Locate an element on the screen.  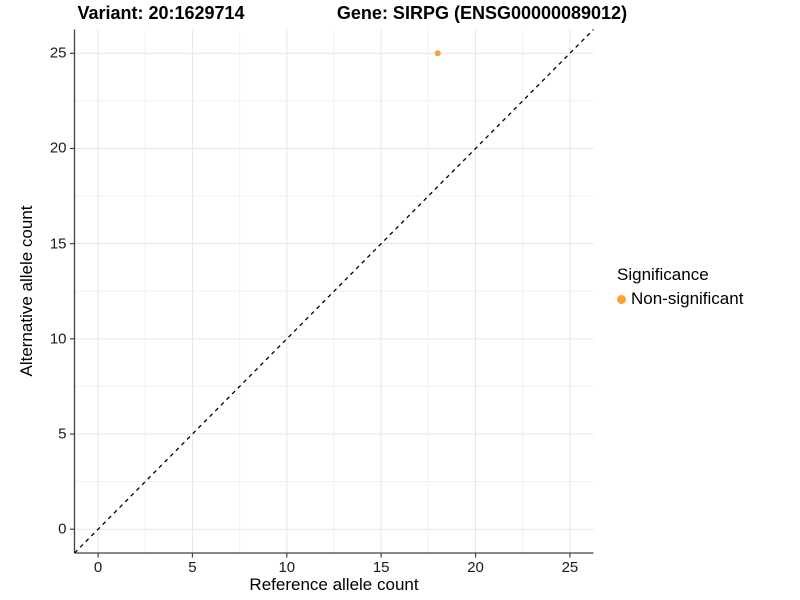
y-tick-label: 20 is located at coordinates (58, 148).